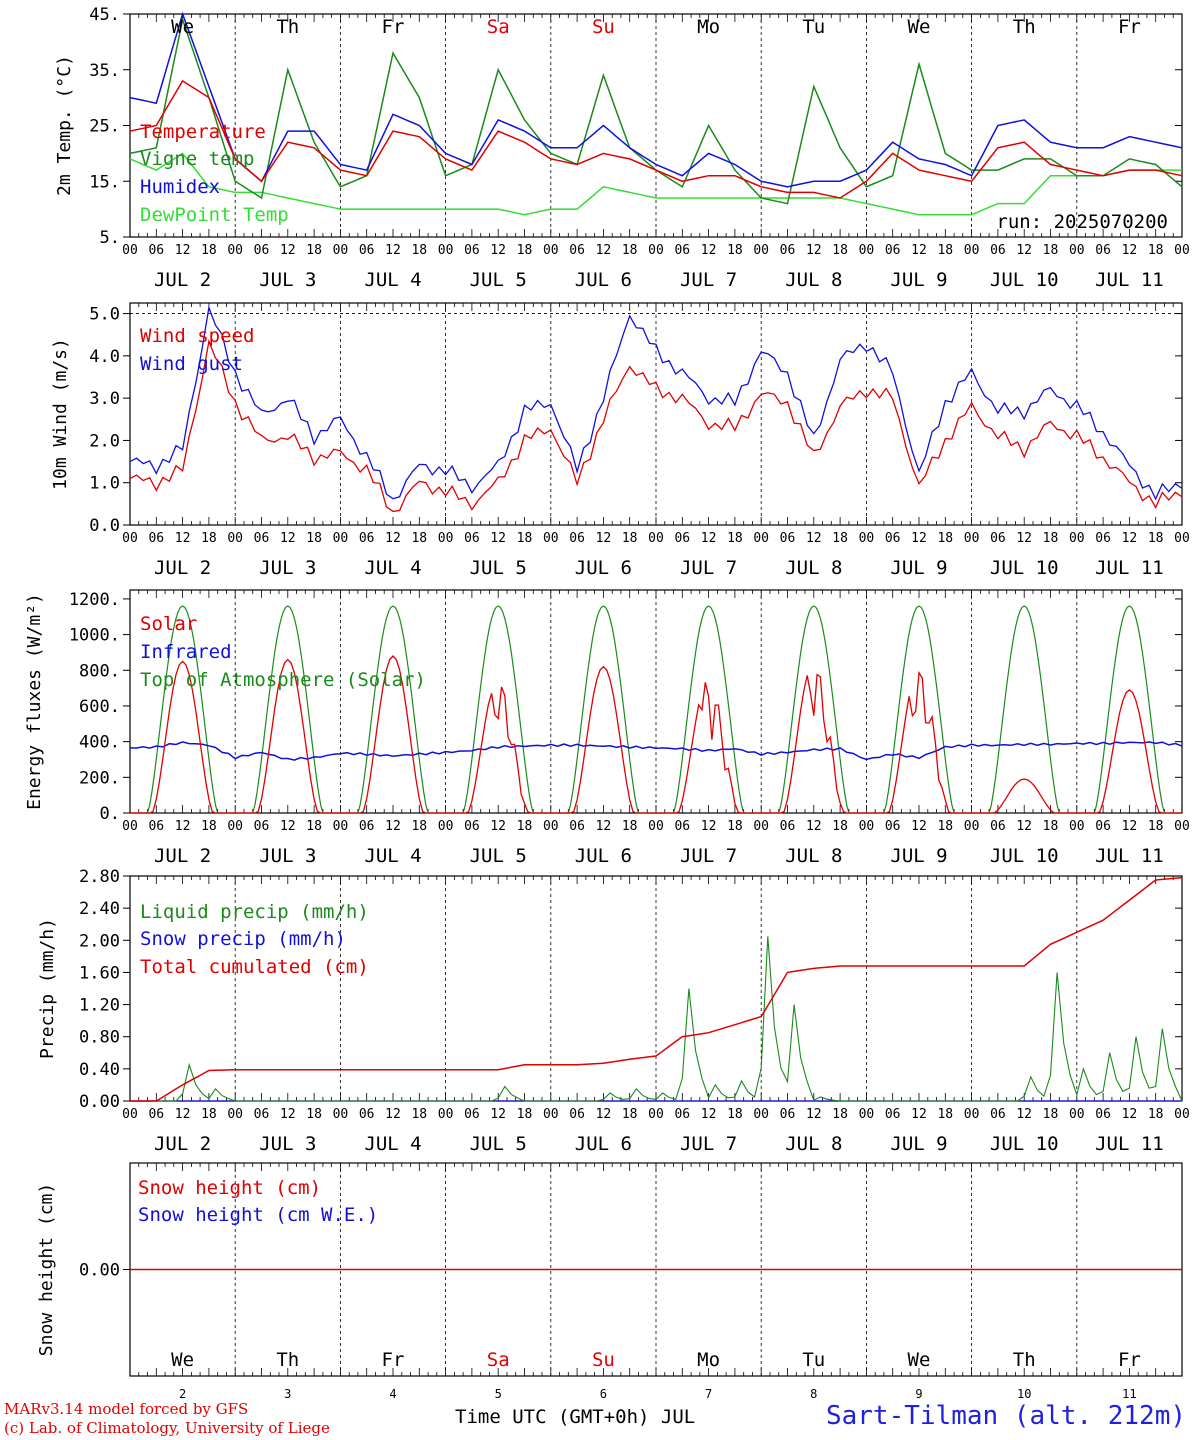  I want to click on y-tick-label: 800., so click(99, 671).